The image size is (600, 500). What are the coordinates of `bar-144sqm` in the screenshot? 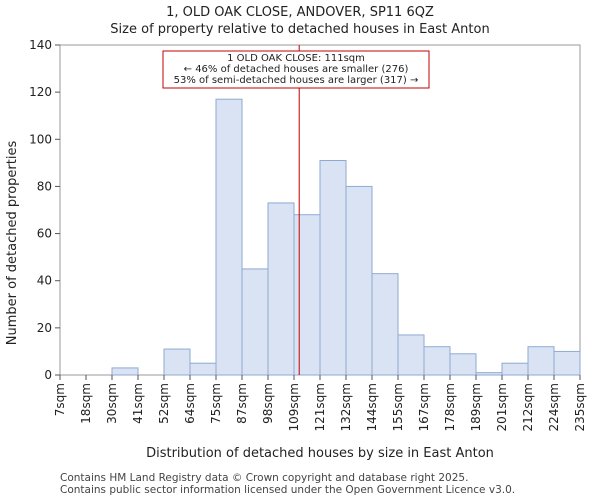 It's located at (385, 324).